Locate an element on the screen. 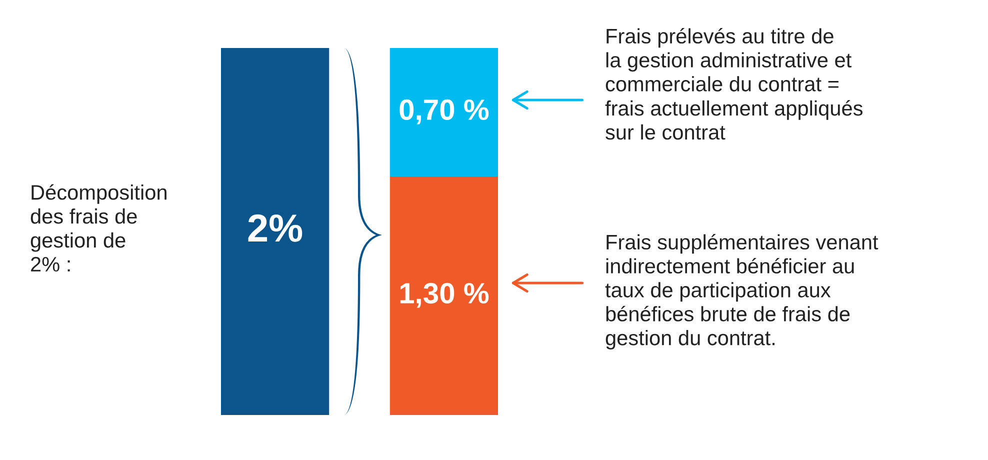 The width and height of the screenshot is (988, 460). text: Frais supplémentaires venant indirectement bénéficier au taux de participation aux bénéfices brute de frais de gestion du contrat. is located at coordinates (741, 292).